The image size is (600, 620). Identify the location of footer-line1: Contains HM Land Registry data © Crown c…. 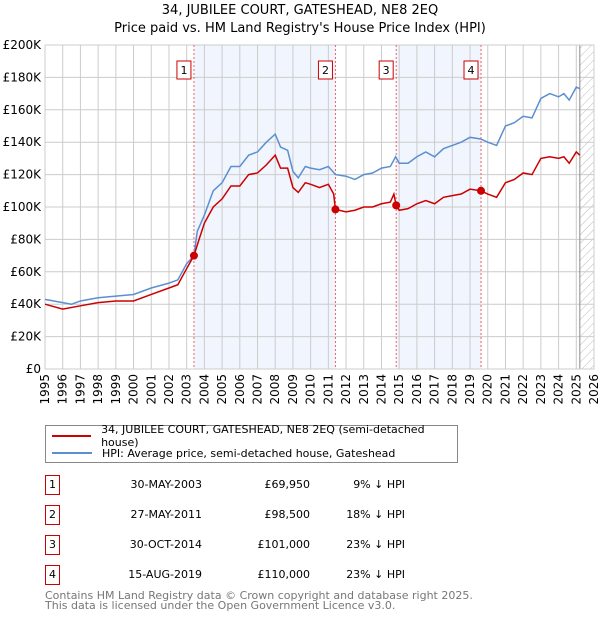
(259, 595).